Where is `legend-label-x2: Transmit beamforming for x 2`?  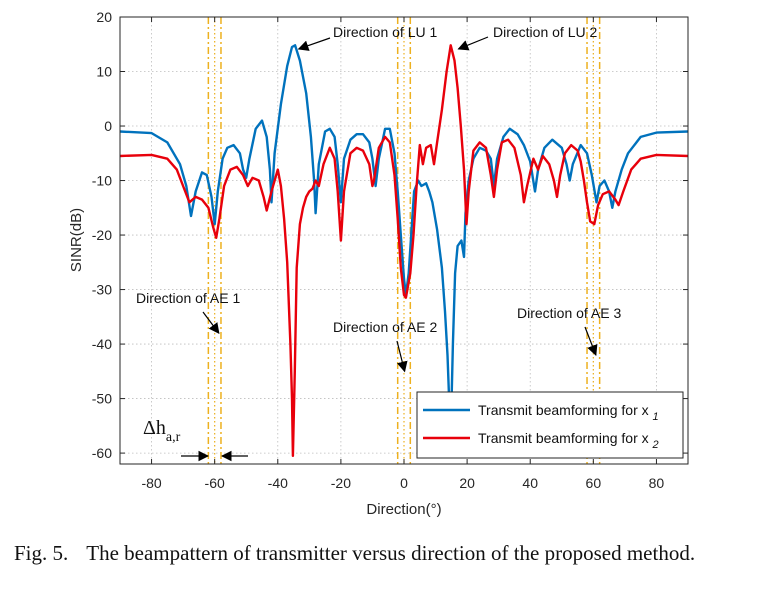
legend-label-x2: Transmit beamforming for x 2 is located at coordinates (568, 440).